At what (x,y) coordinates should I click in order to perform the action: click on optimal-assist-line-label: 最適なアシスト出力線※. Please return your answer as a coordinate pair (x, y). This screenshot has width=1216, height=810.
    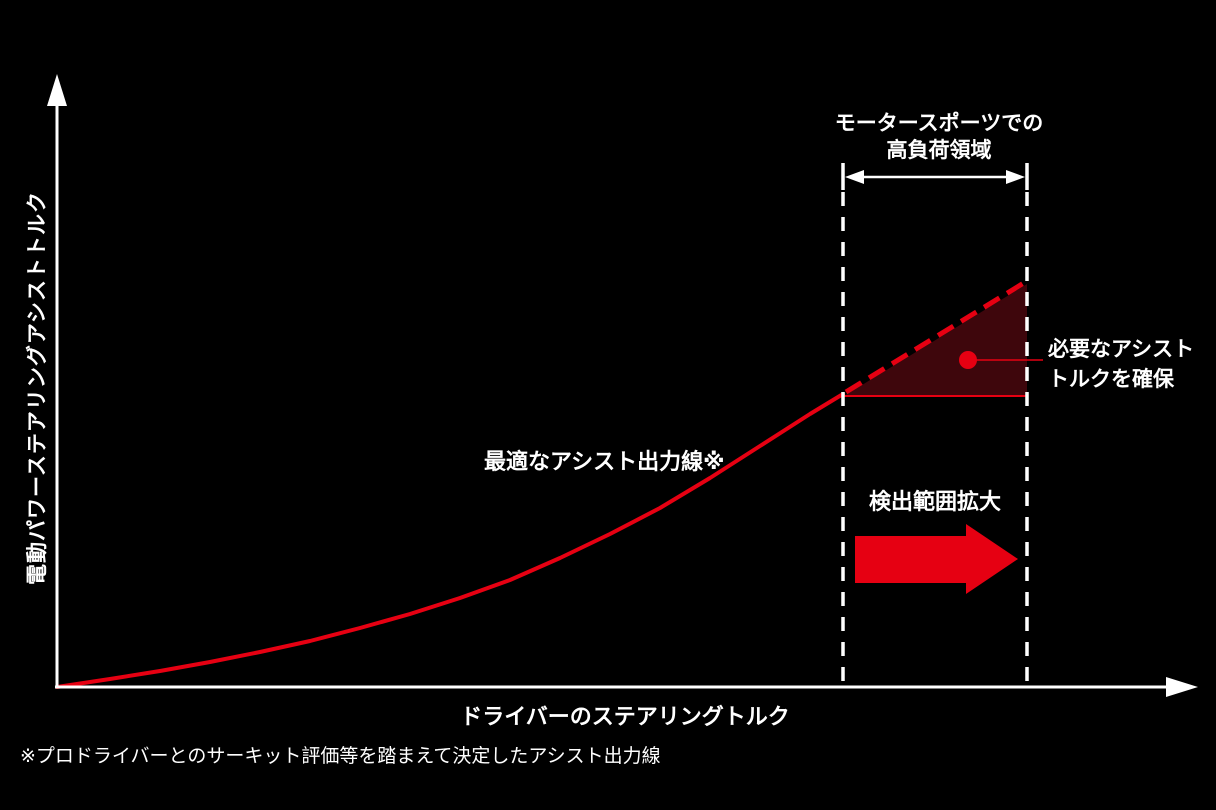
    Looking at the image, I should click on (604, 462).